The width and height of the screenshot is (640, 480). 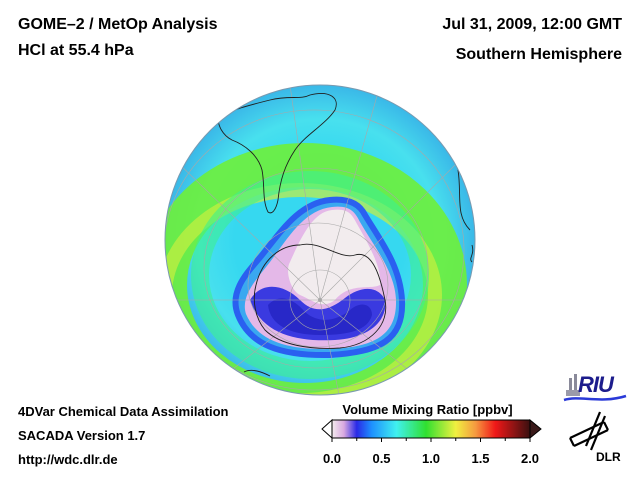 I want to click on colorbar-tick-label: 1.5, so click(x=480, y=458).